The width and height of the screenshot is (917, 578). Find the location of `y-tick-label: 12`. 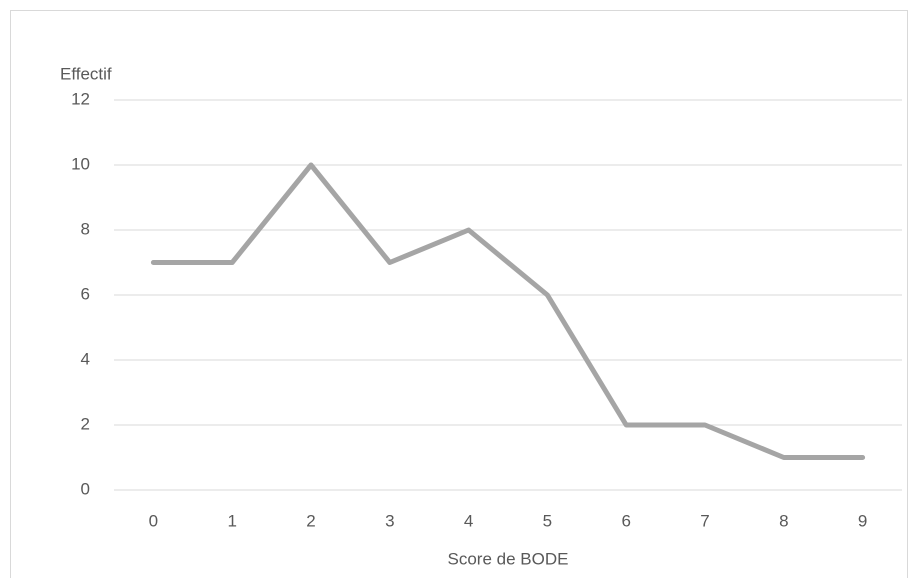

y-tick-label: 12 is located at coordinates (80, 98).